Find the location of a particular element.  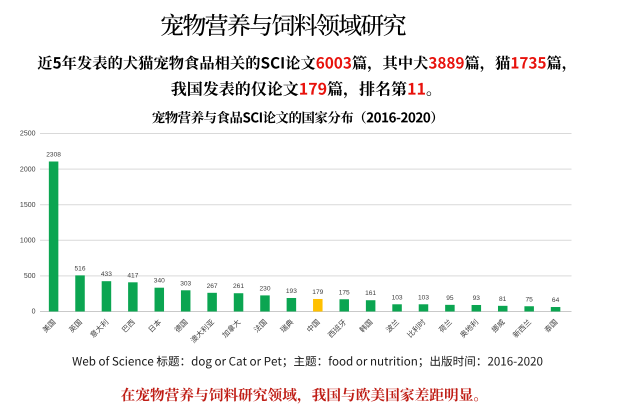

svg-text: 95 is located at coordinates (450, 298).